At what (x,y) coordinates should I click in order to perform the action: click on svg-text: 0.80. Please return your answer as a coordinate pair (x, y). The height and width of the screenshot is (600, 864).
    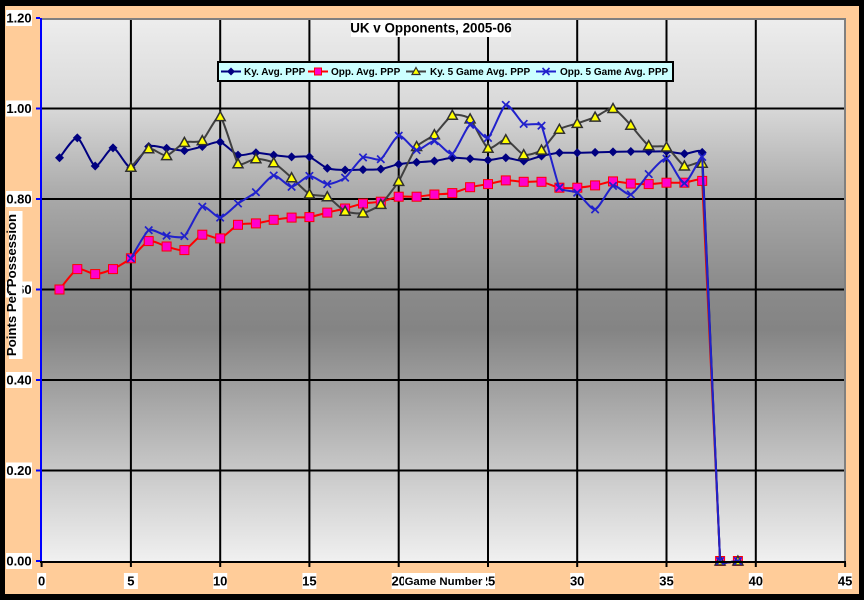
    Looking at the image, I should click on (18, 199).